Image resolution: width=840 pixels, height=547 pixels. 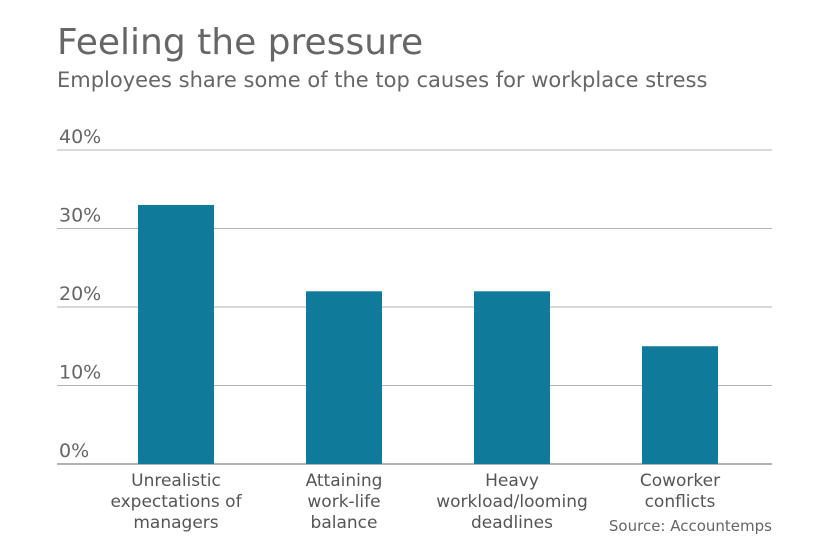 I want to click on source-note: Source: Accountemps, so click(x=690, y=526).